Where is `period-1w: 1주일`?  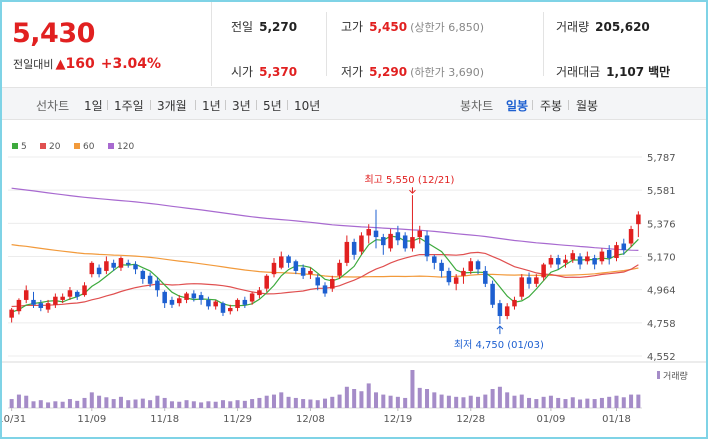 period-1w: 1주일 is located at coordinates (129, 106).